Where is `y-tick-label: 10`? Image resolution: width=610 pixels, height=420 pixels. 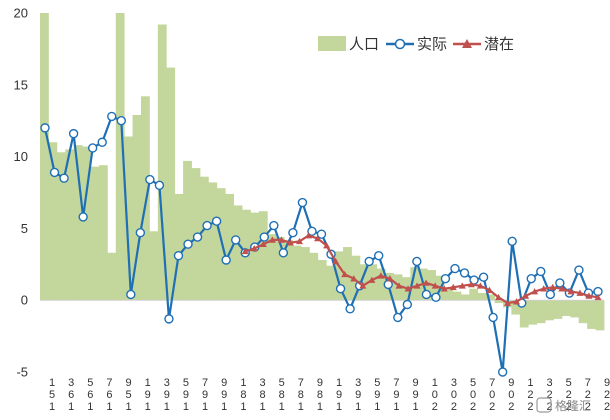 y-tick-label: 10 is located at coordinates (21, 156).